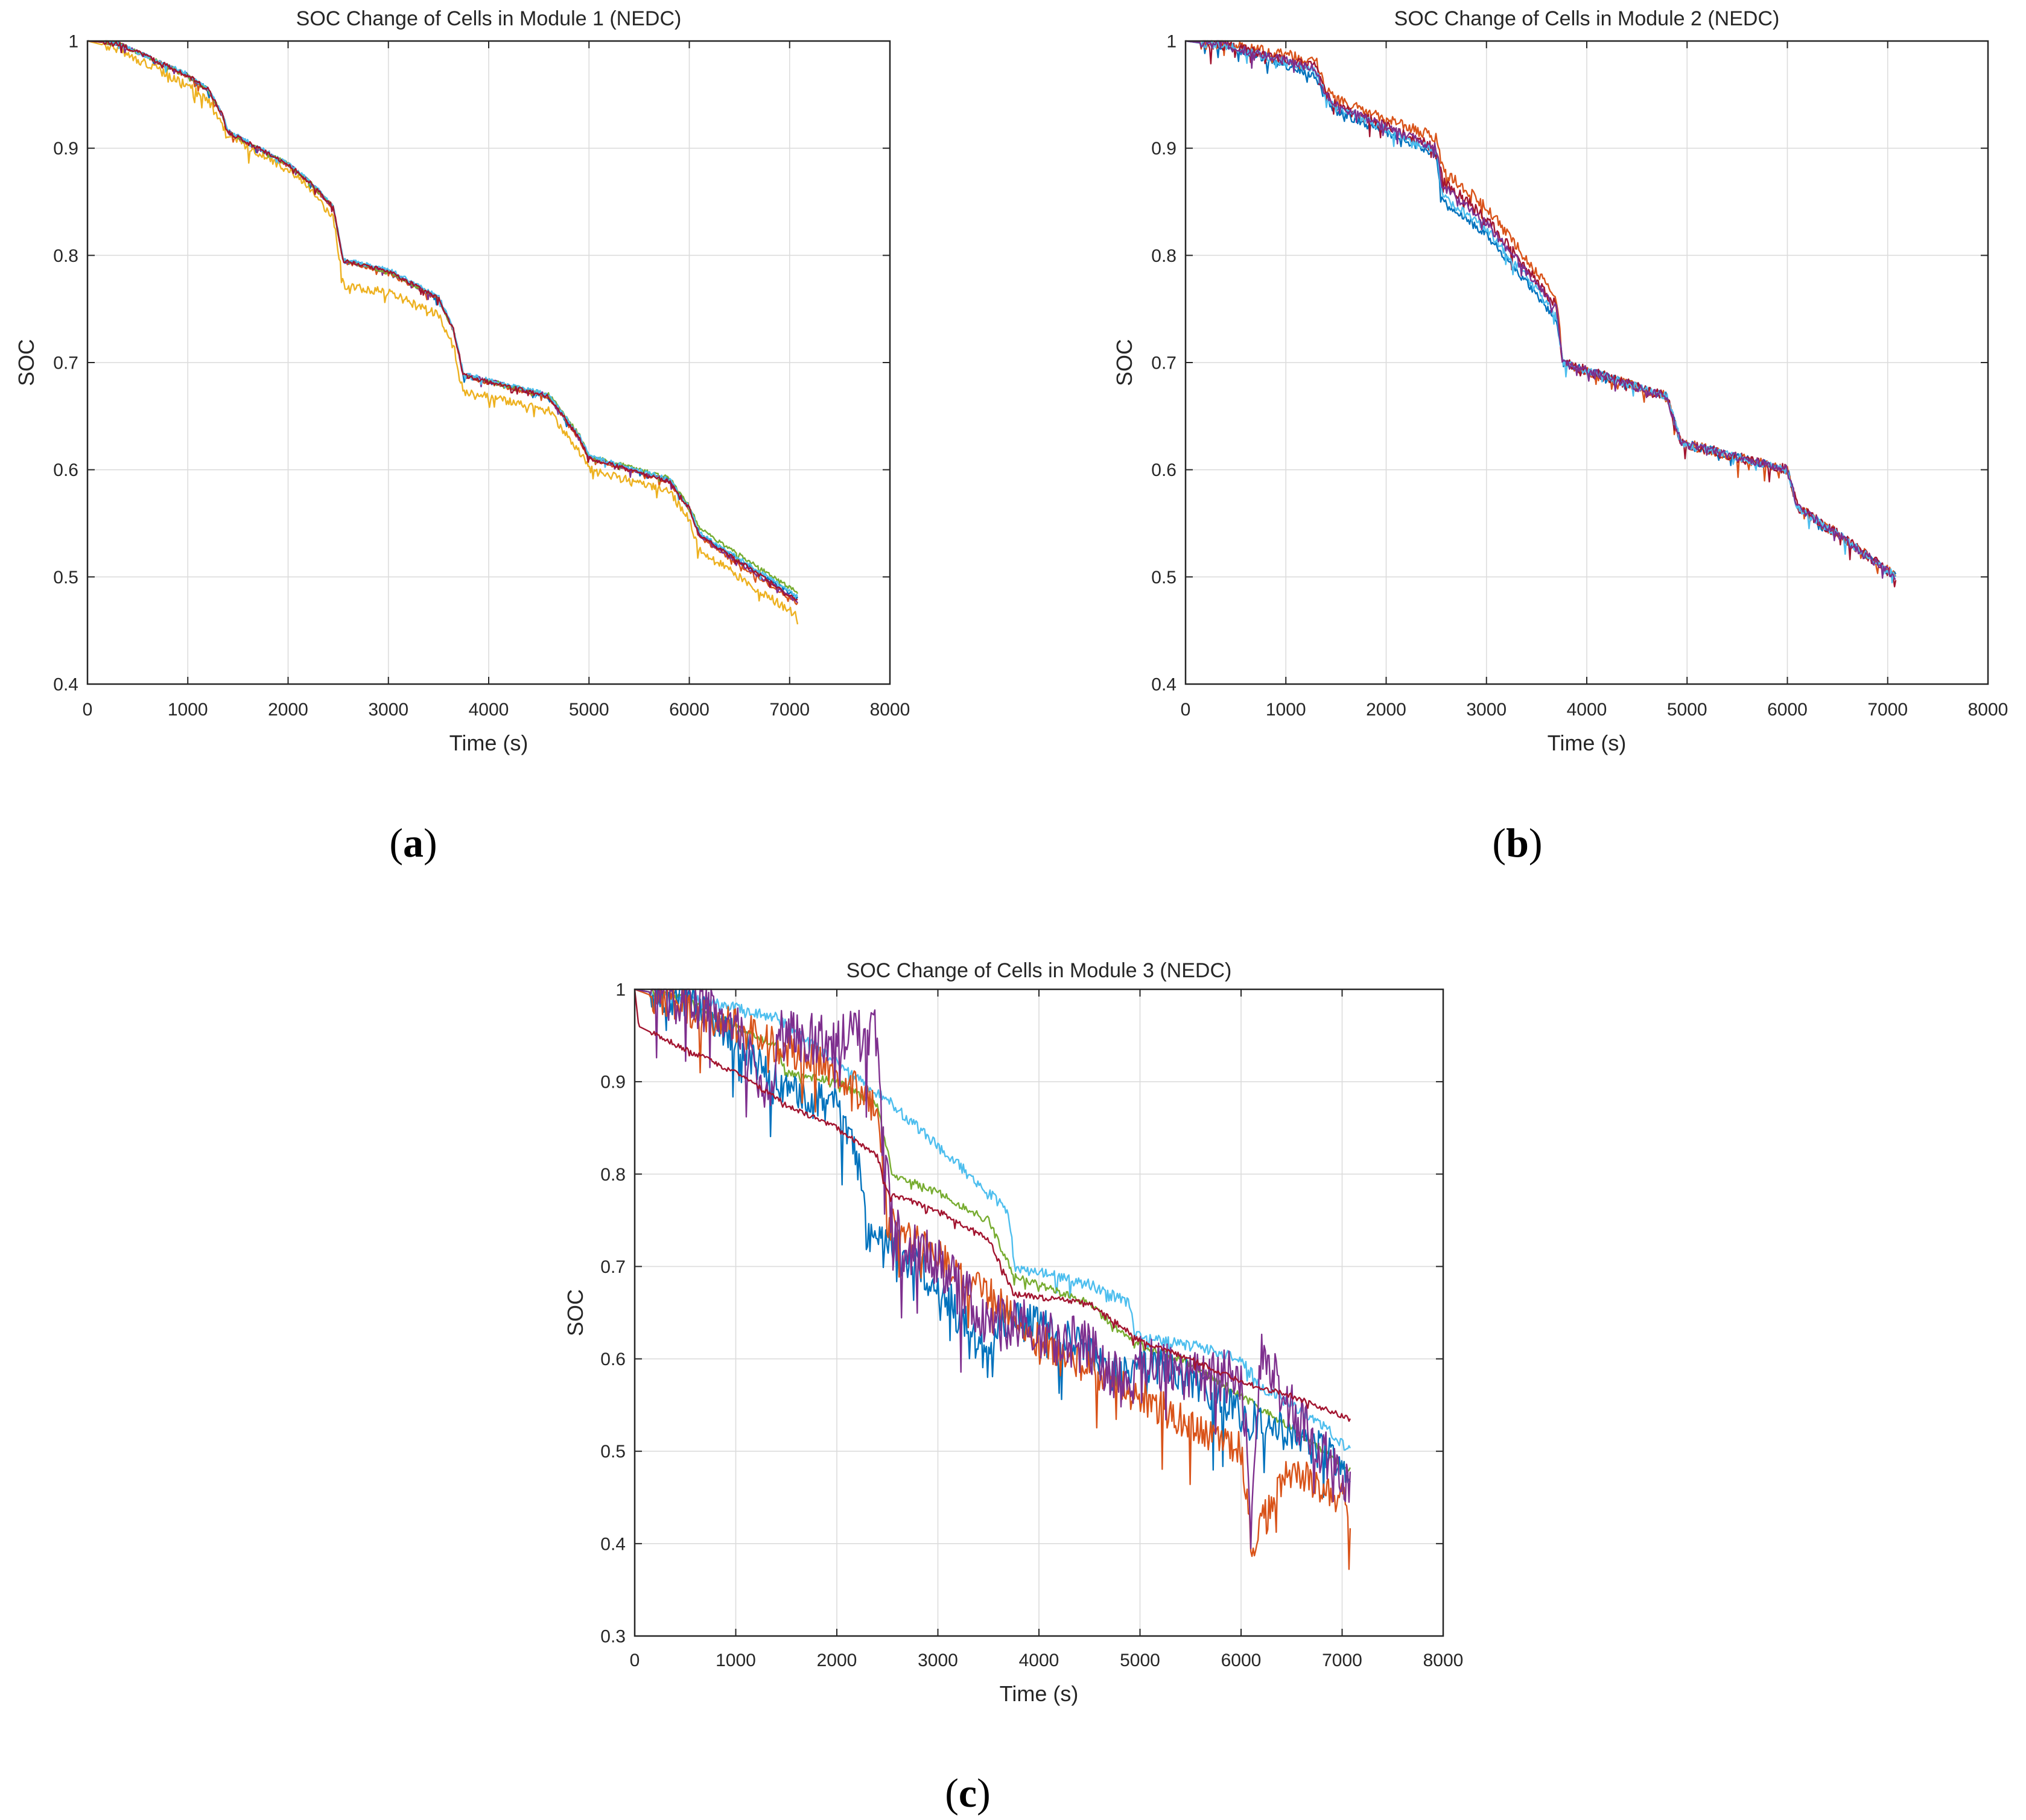  Describe the element at coordinates (620, 990) in the screenshot. I see `ytick-label-c-7: 1` at that location.